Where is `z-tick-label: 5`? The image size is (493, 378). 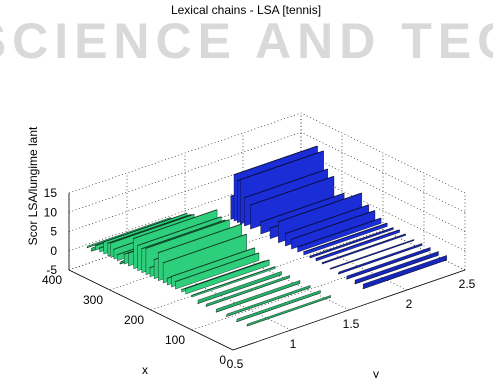 z-tick-label: 5 is located at coordinates (53, 232).